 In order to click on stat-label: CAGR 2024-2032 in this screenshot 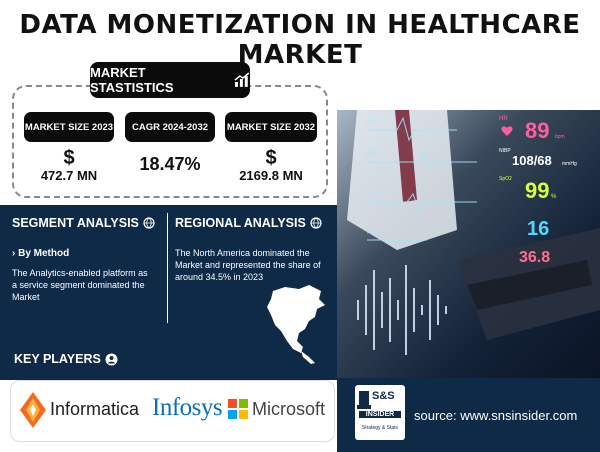, I will do `click(170, 127)`.